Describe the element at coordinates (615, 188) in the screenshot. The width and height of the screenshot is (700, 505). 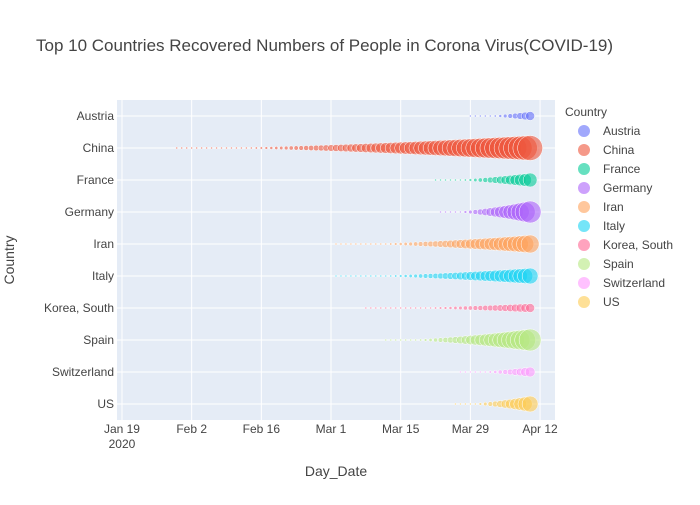
I see `legend-item: Germany` at that location.